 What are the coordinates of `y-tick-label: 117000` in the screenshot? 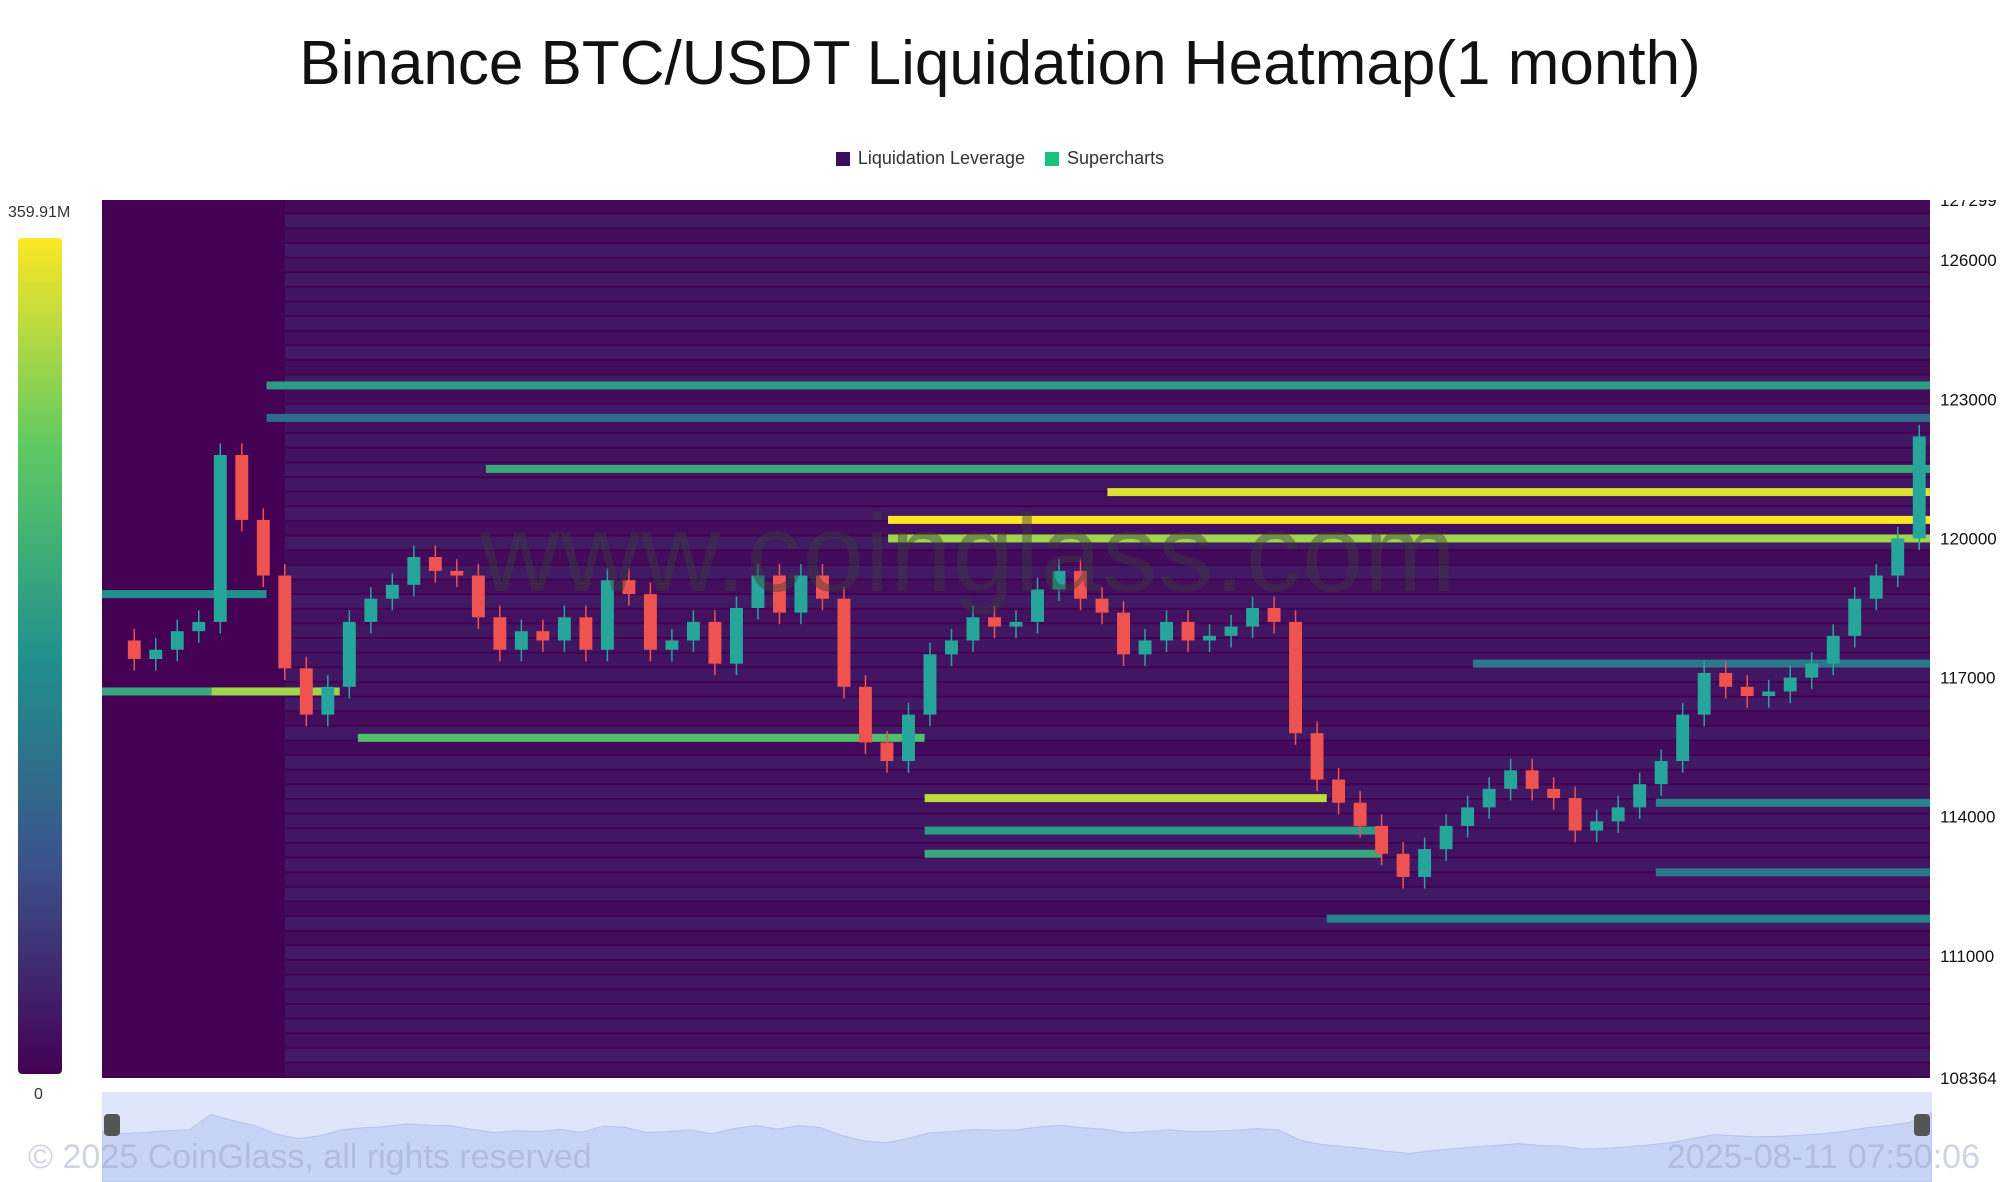 It's located at (1967, 678).